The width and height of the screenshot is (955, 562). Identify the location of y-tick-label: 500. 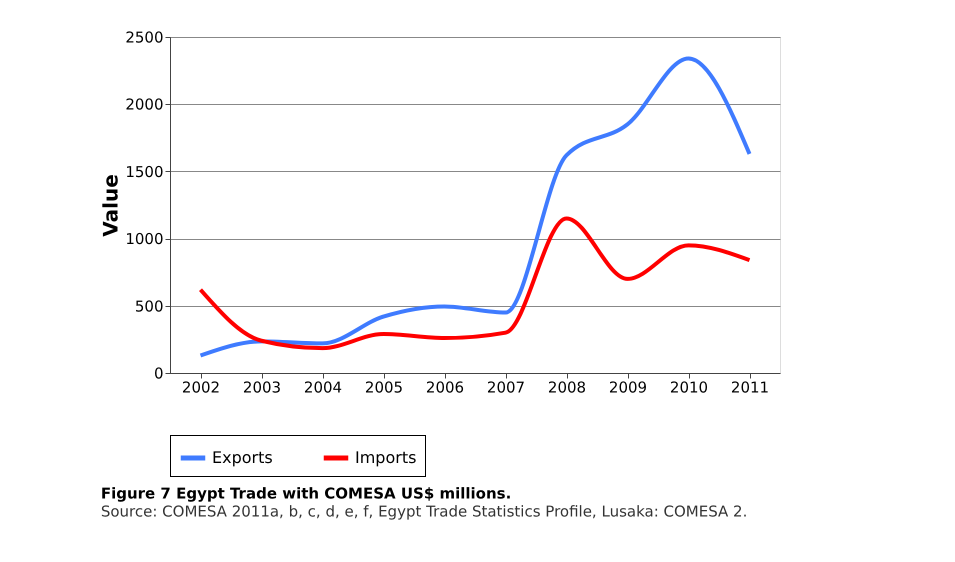
(149, 306).